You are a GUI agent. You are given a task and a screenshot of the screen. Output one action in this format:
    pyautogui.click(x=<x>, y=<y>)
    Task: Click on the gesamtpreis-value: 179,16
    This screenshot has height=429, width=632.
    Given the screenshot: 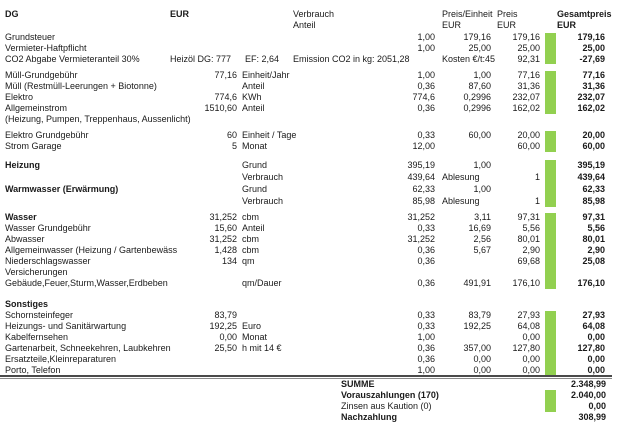 What is the action you would take?
    pyautogui.click(x=591, y=37)
    